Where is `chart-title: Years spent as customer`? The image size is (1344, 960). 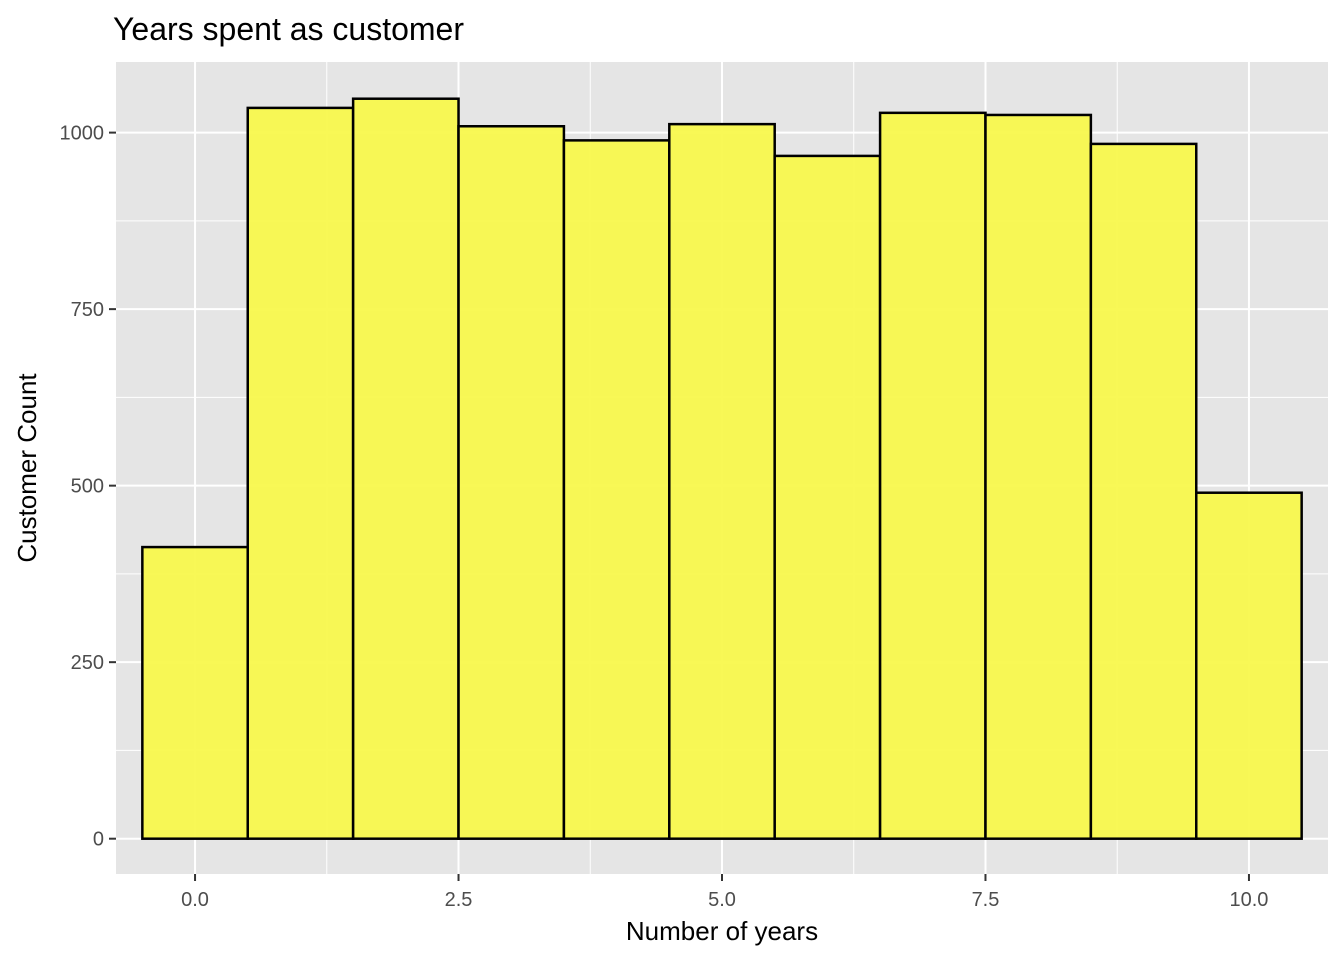 chart-title: Years spent as customer is located at coordinates (288, 29).